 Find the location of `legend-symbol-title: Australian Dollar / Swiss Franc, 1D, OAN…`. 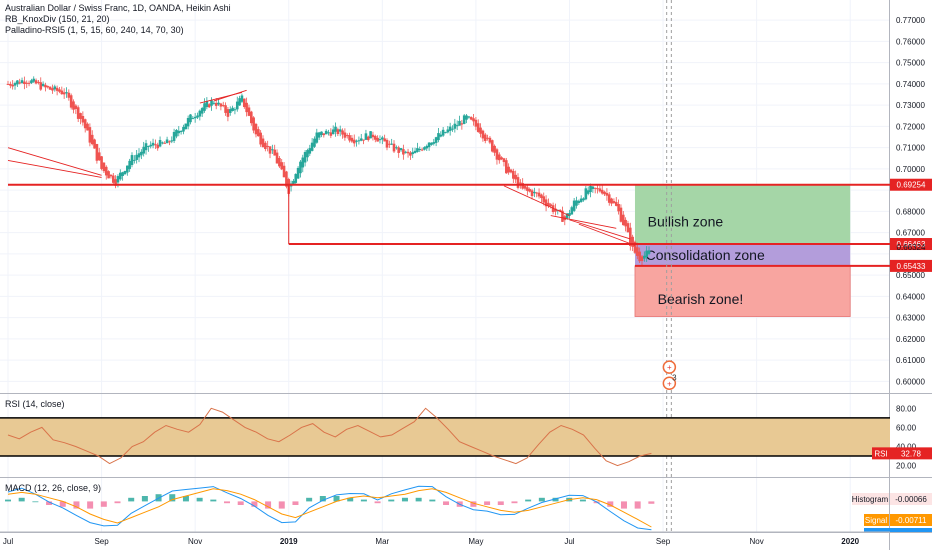

legend-symbol-title: Australian Dollar / Swiss Franc, 1D, OAN… is located at coordinates (118, 8).